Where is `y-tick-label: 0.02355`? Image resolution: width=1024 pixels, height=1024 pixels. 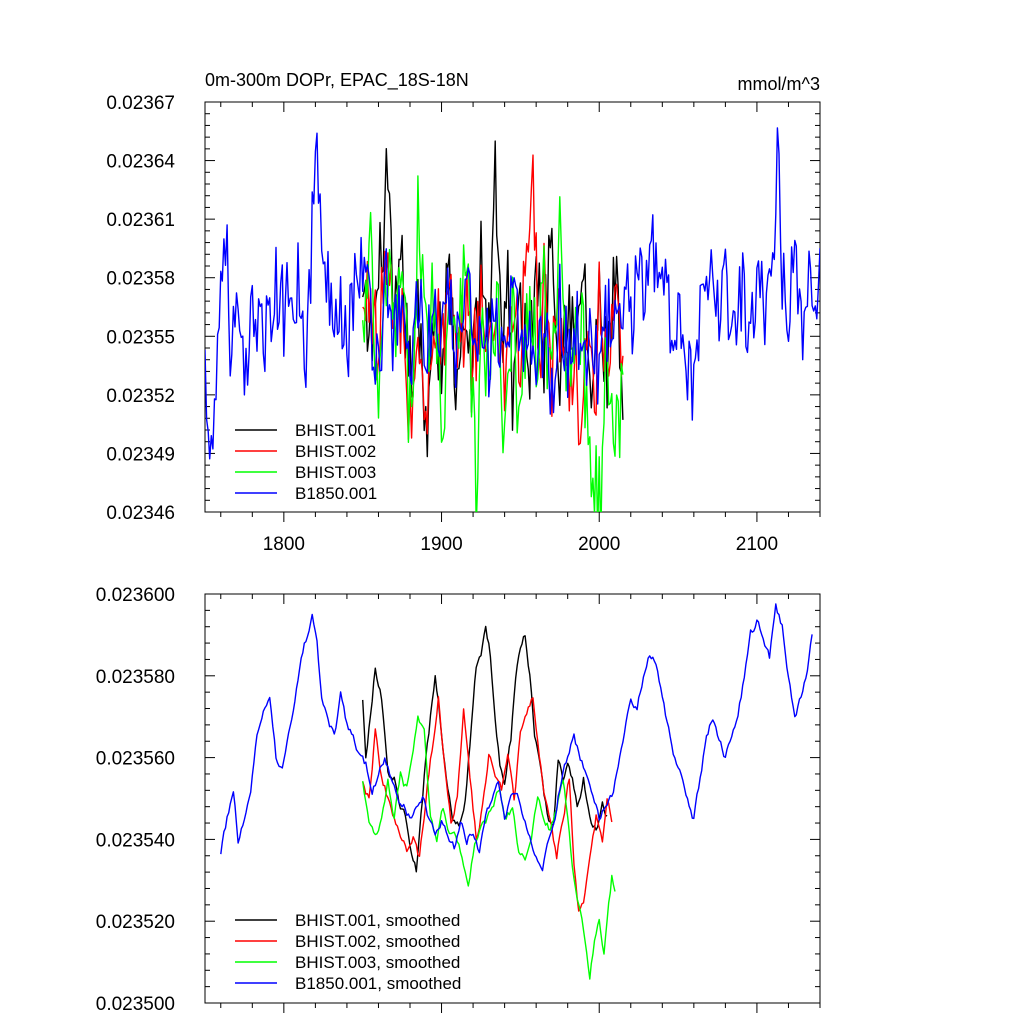 y-tick-label: 0.02355 is located at coordinates (140, 337).